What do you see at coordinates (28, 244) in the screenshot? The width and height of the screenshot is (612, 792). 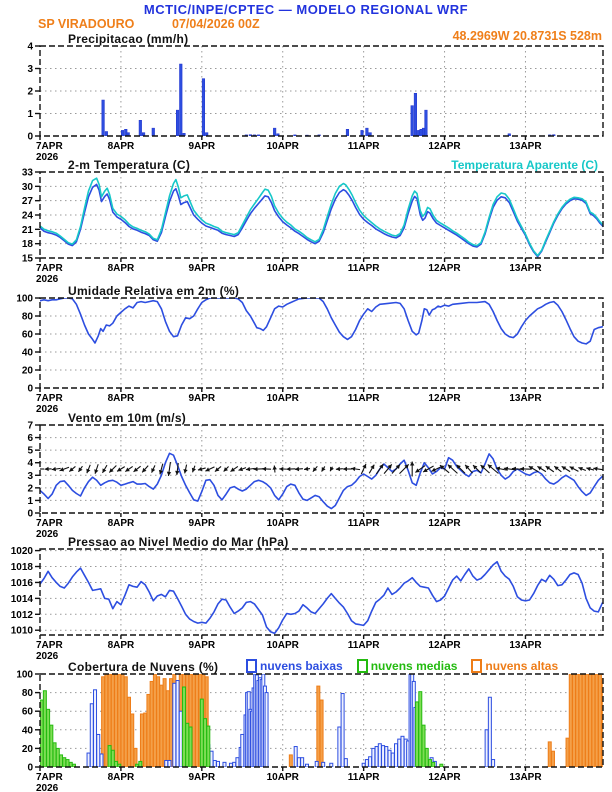 I see `y-tick-label: 18` at bounding box center [28, 244].